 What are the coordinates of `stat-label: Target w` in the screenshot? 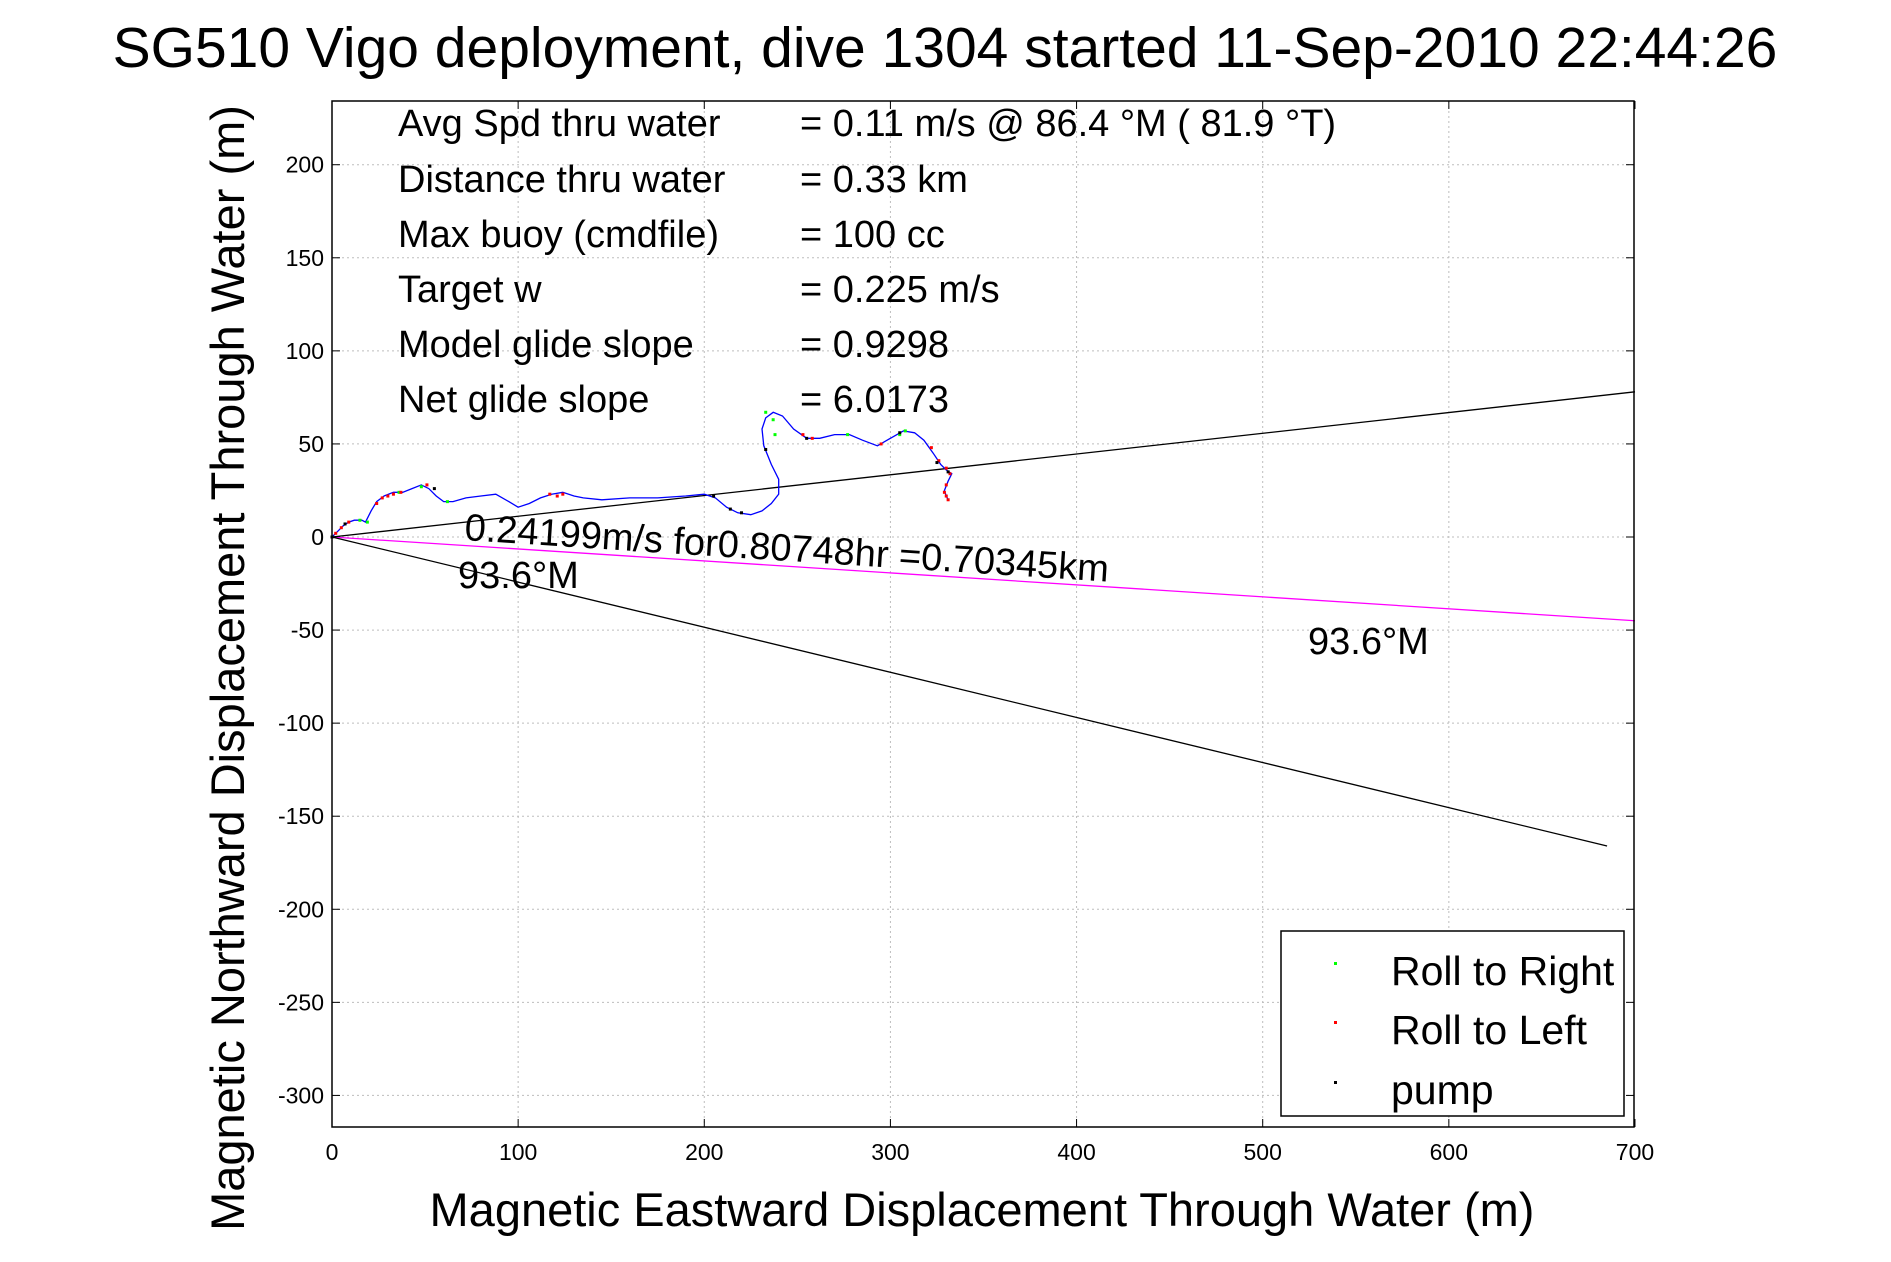 It's located at (470, 290).